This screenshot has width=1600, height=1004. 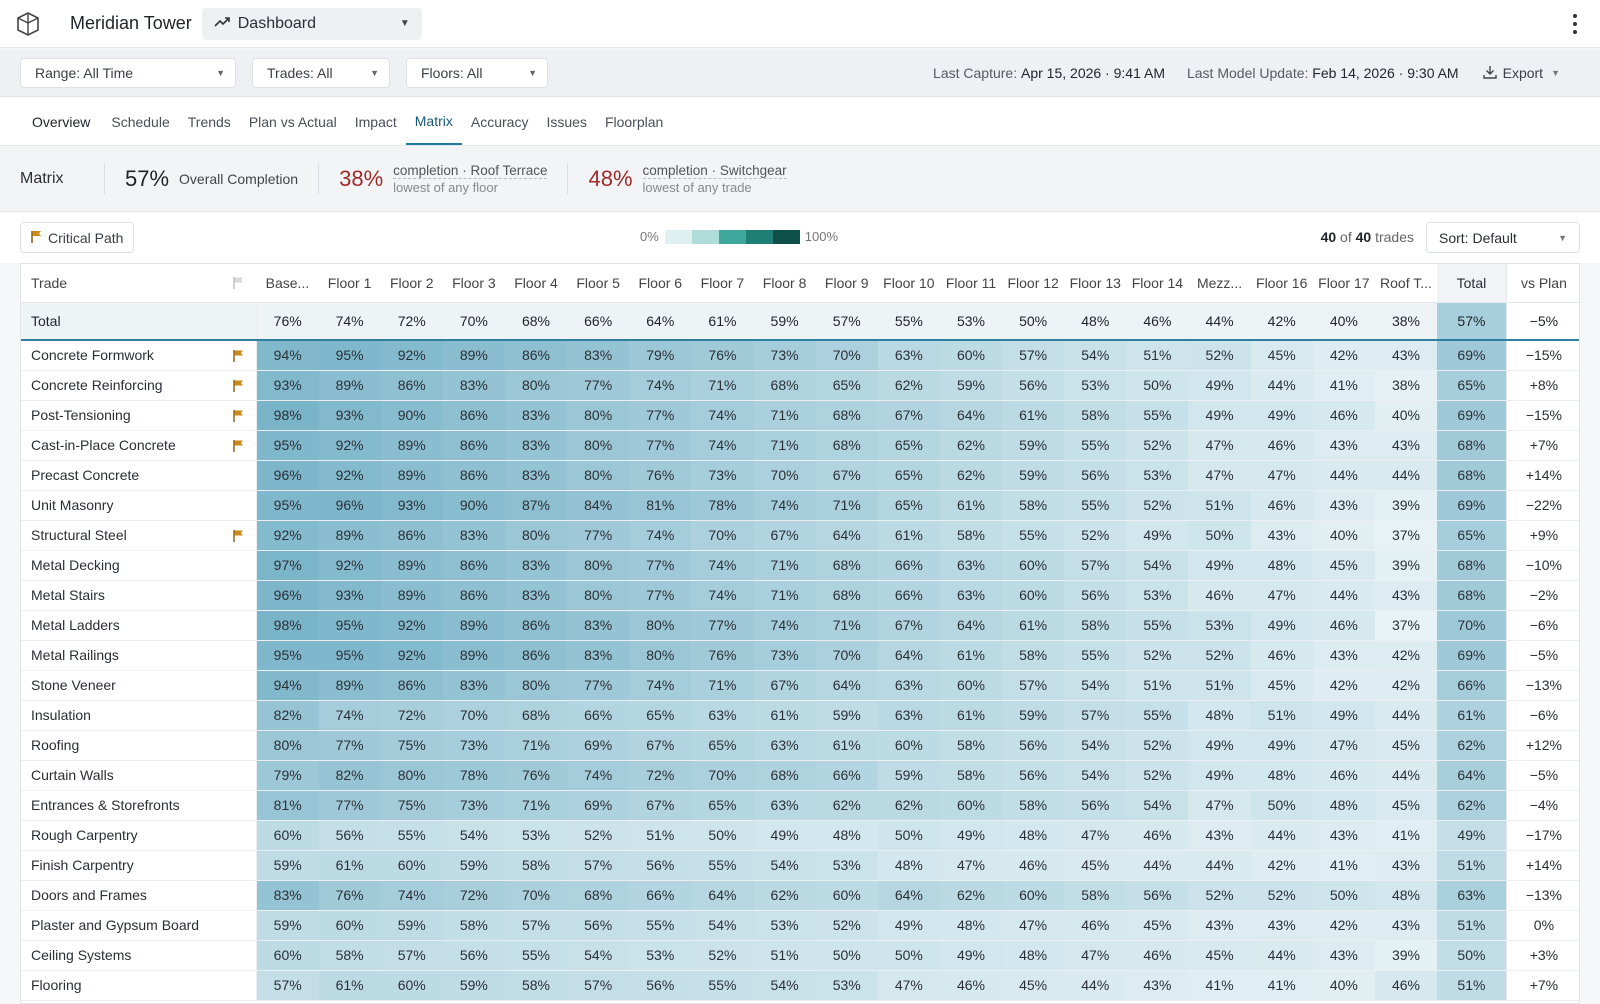 What do you see at coordinates (722, 745) in the screenshot?
I see `matrix-cell: 65%` at bounding box center [722, 745].